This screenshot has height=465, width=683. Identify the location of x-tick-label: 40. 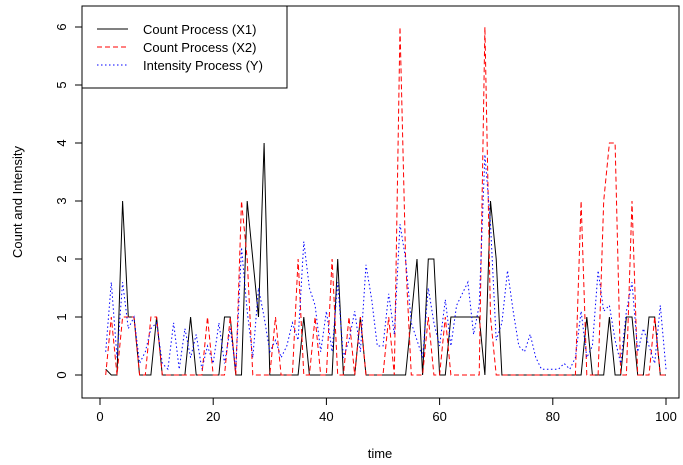
(326, 416).